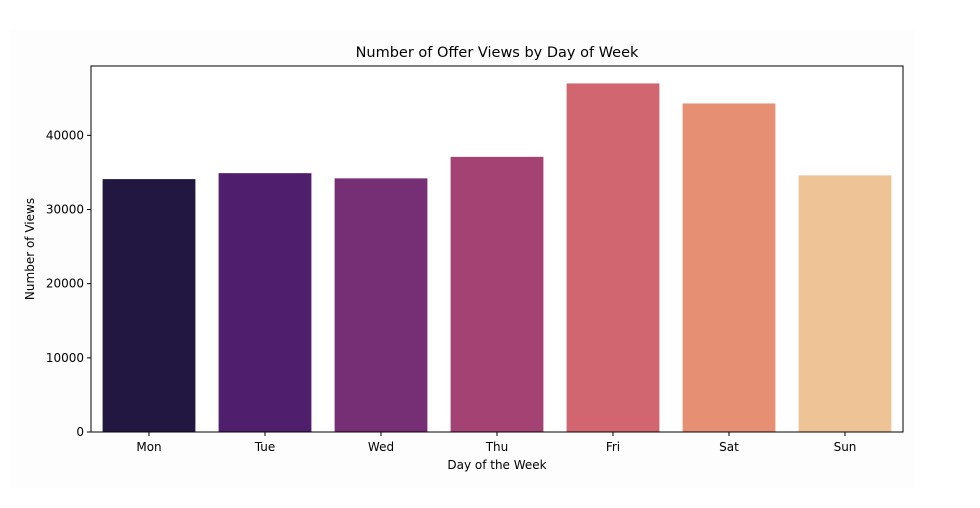 The width and height of the screenshot is (980, 508). Describe the element at coordinates (497, 294) in the screenshot. I see `bar-thu` at that location.